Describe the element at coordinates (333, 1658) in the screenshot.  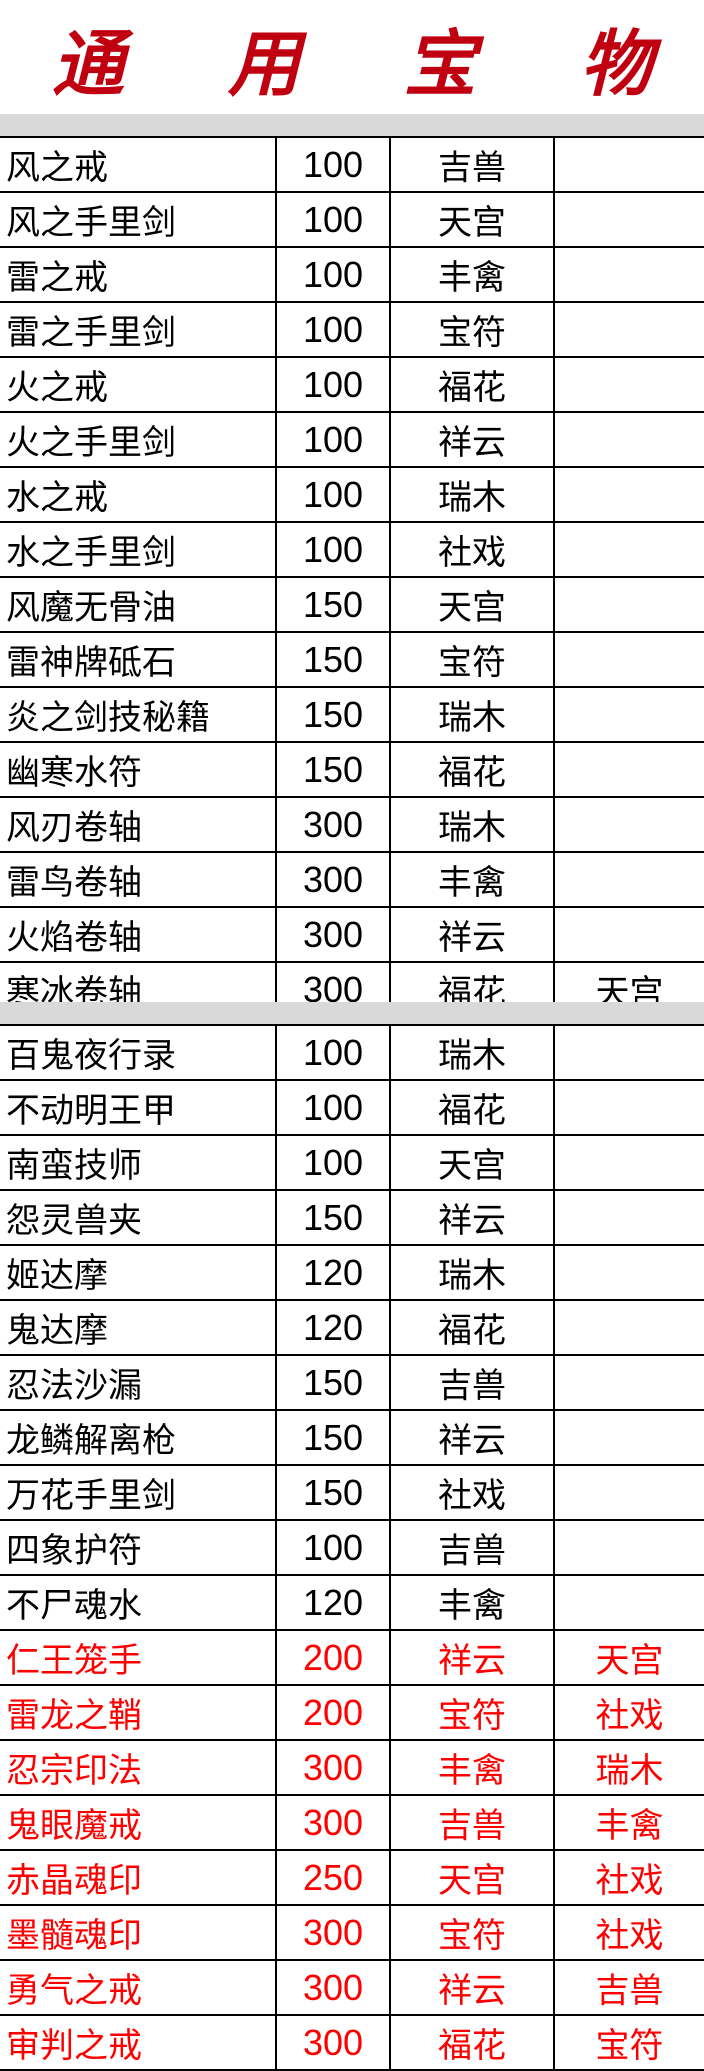
I see `item-value: 200` at that location.